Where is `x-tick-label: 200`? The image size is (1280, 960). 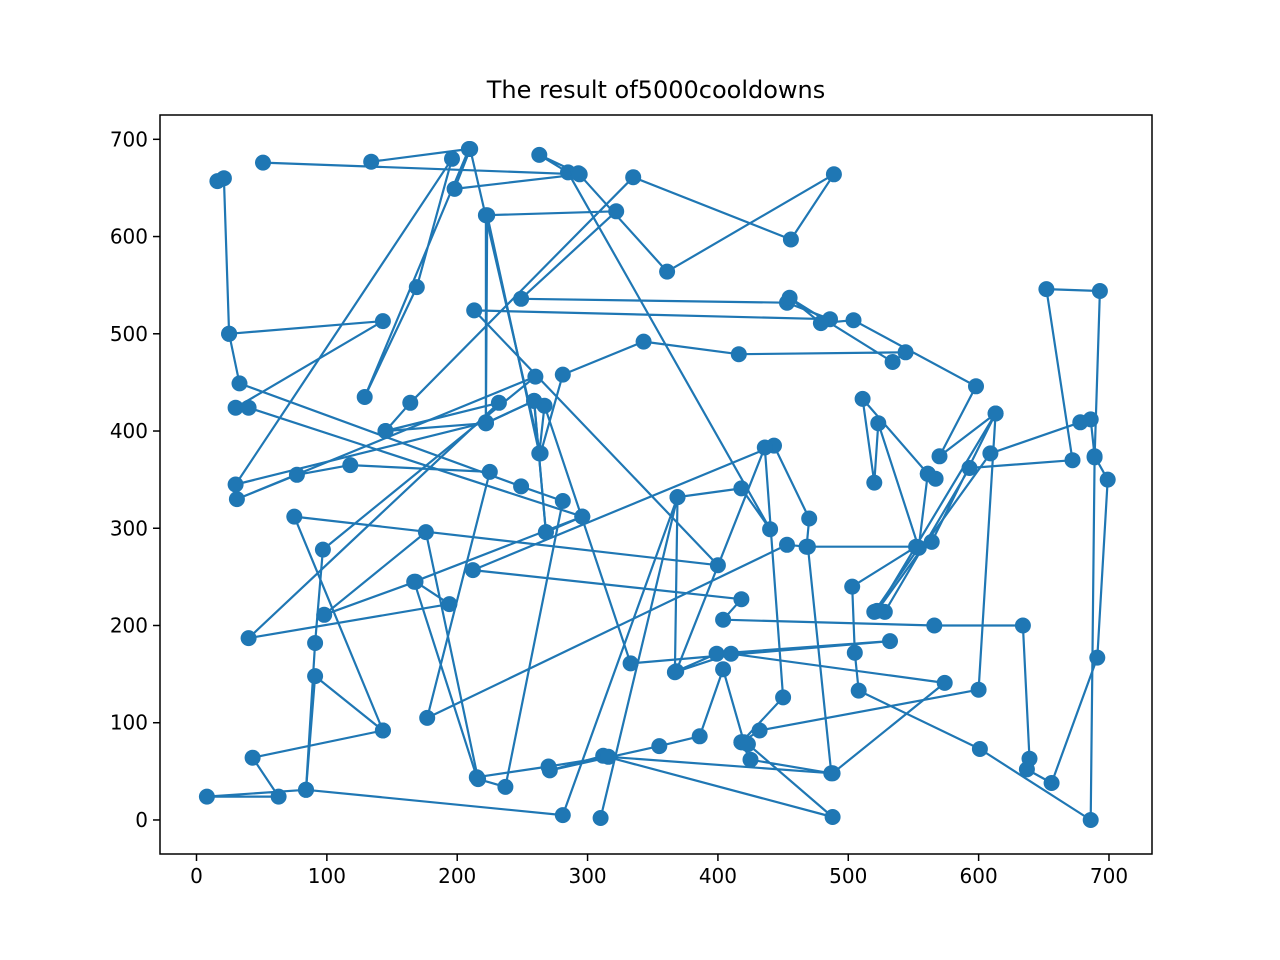 x-tick-label: 200 is located at coordinates (457, 876).